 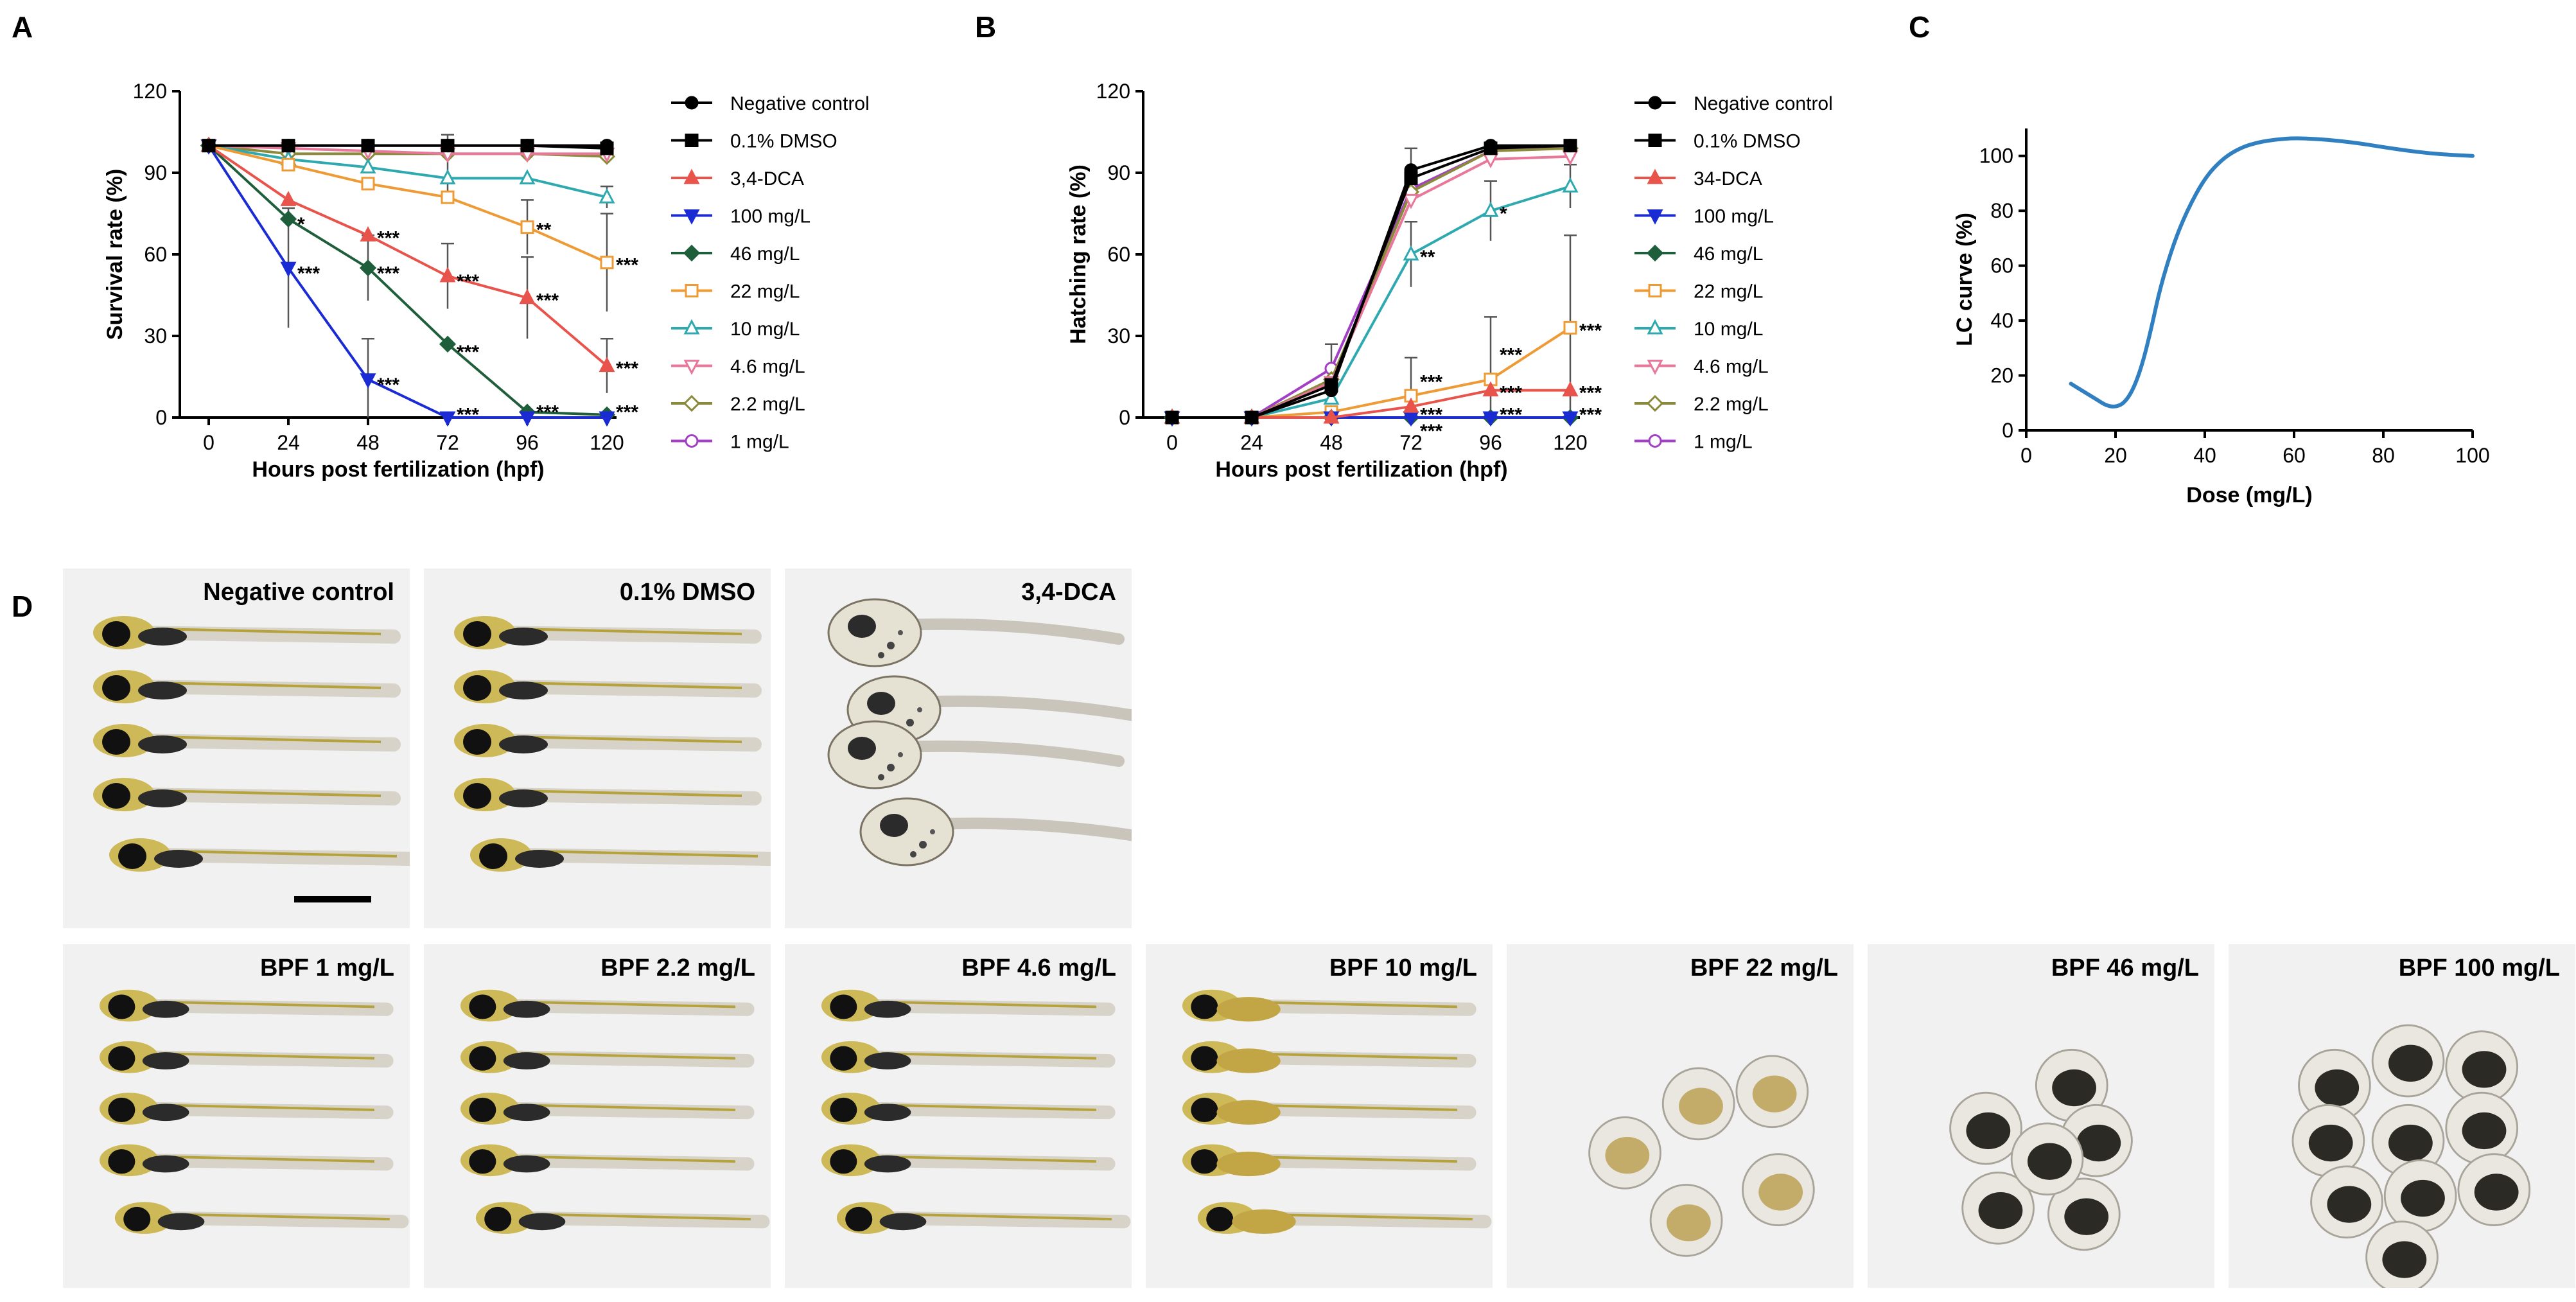 I want to click on panel-letter-c: C, so click(x=1919, y=27).